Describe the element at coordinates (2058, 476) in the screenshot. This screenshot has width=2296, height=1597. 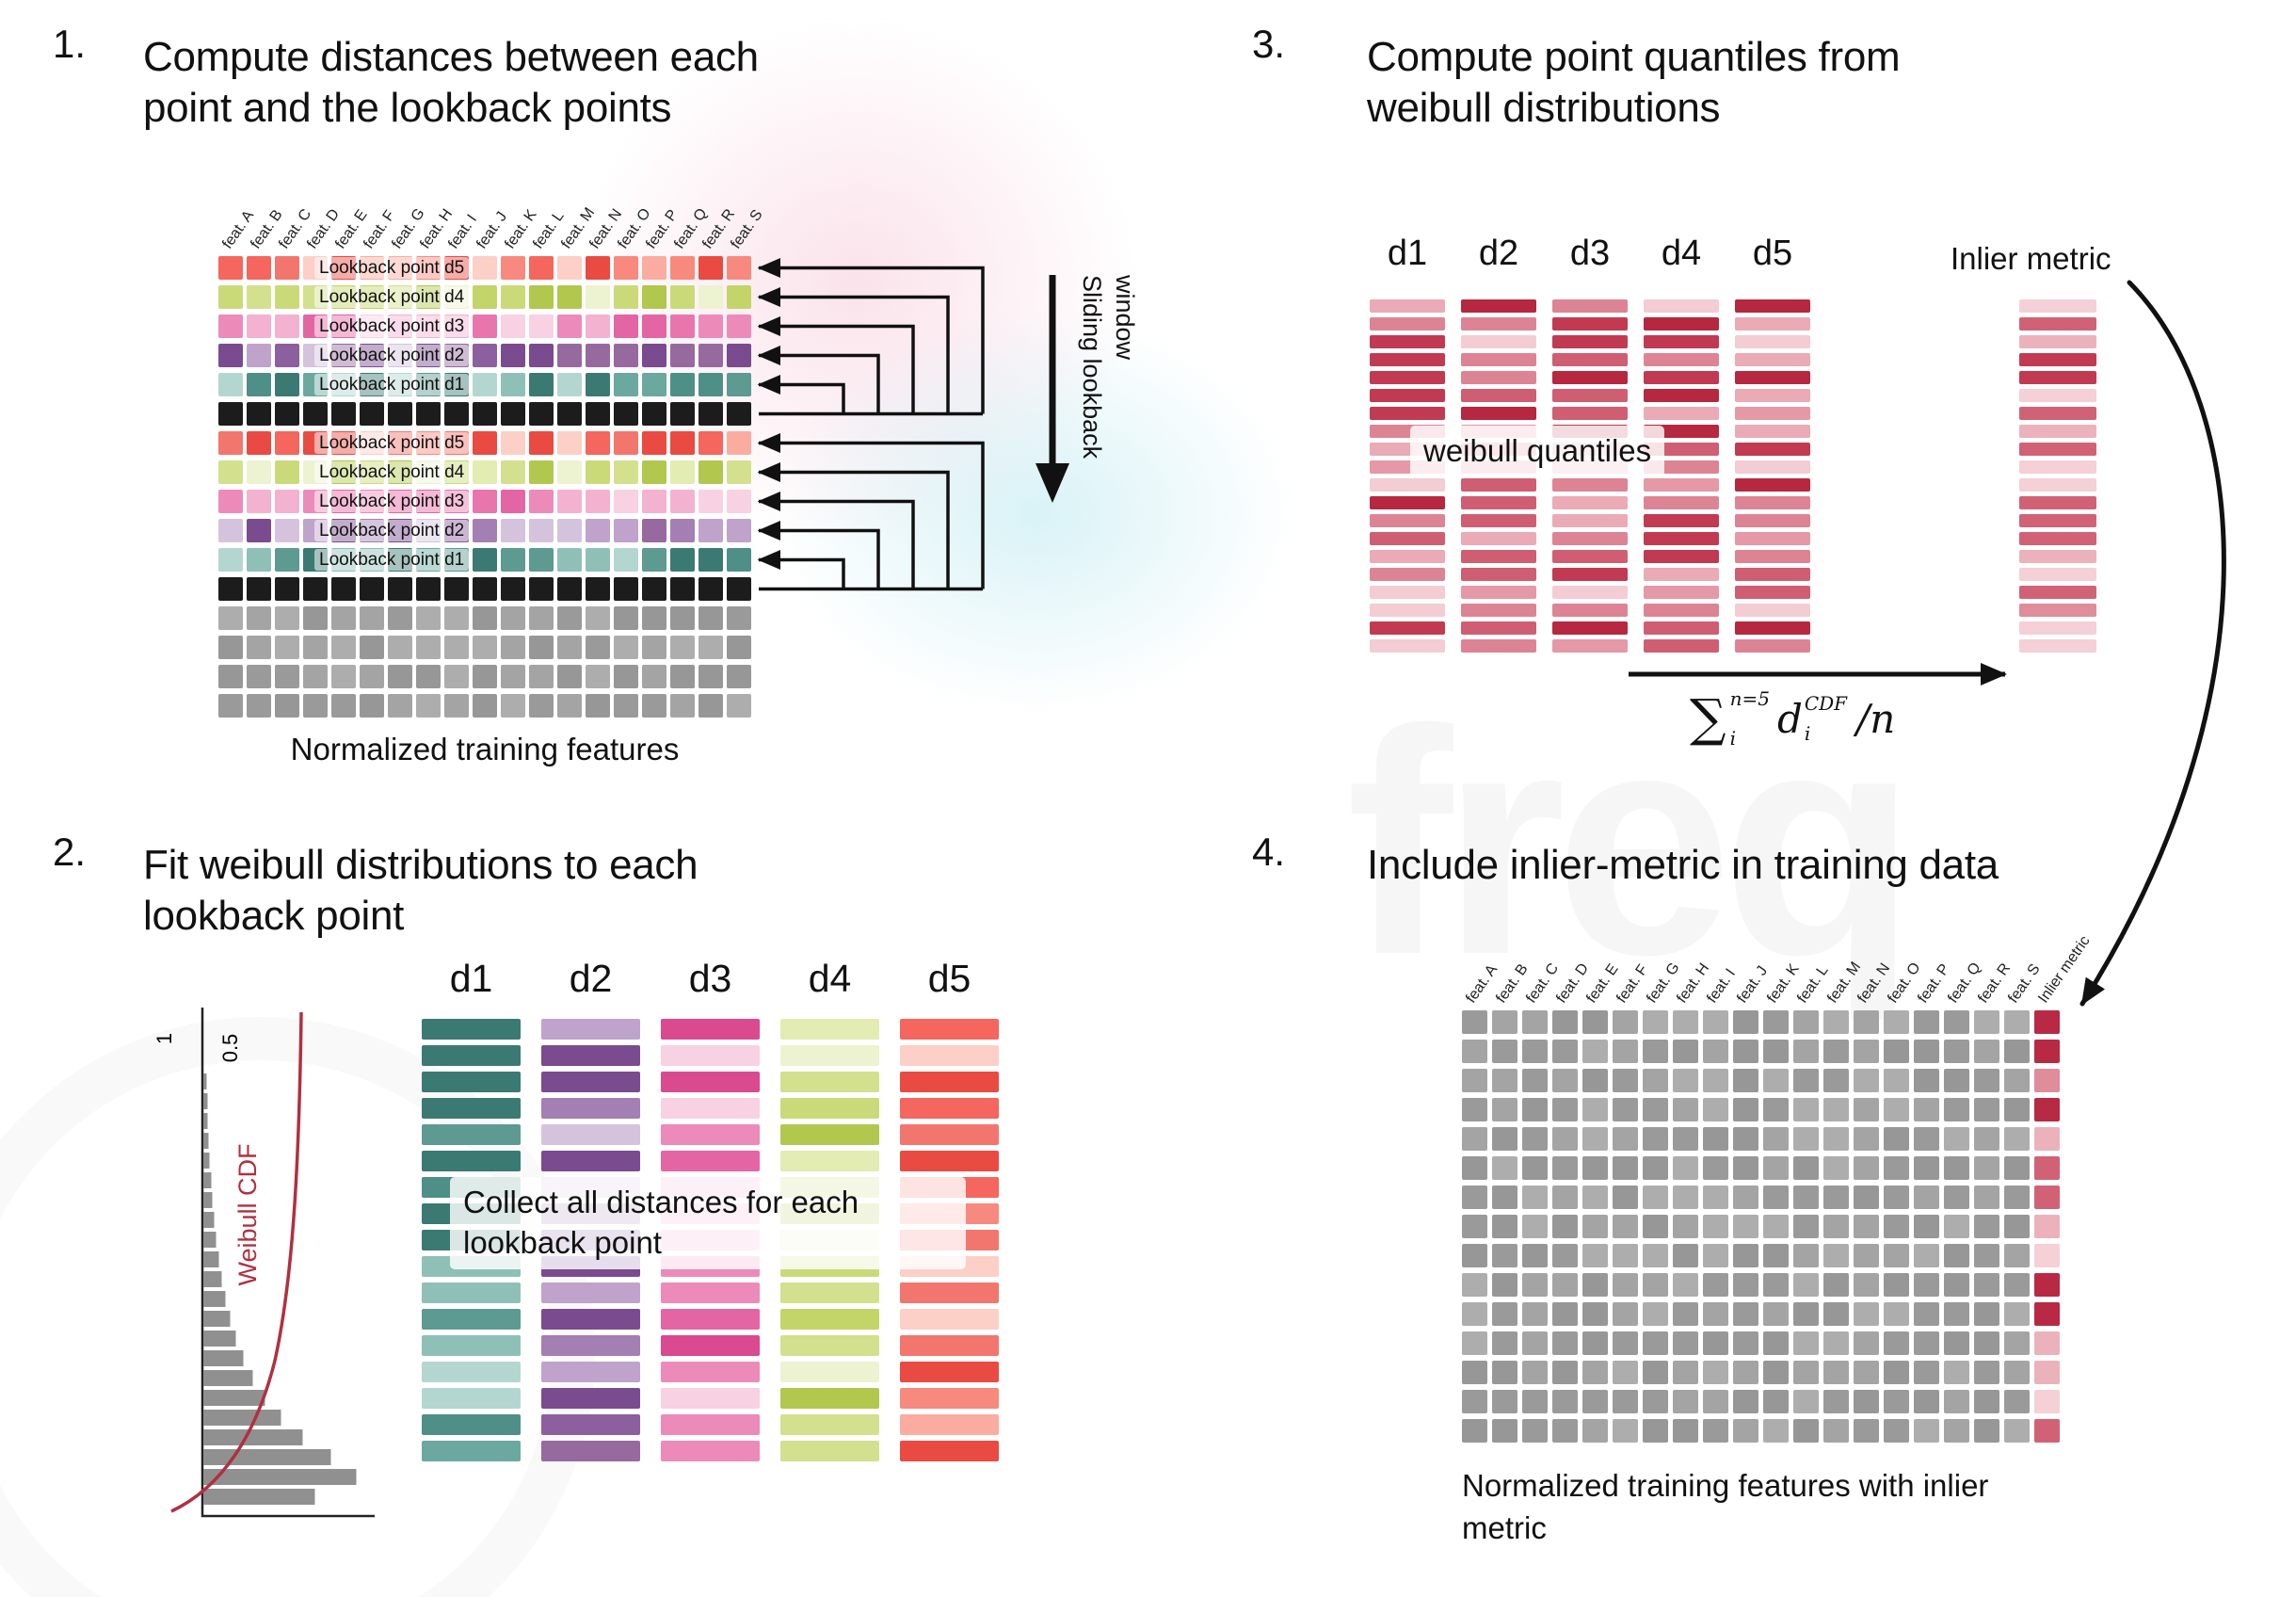
I see `inlier-metric-column` at that location.